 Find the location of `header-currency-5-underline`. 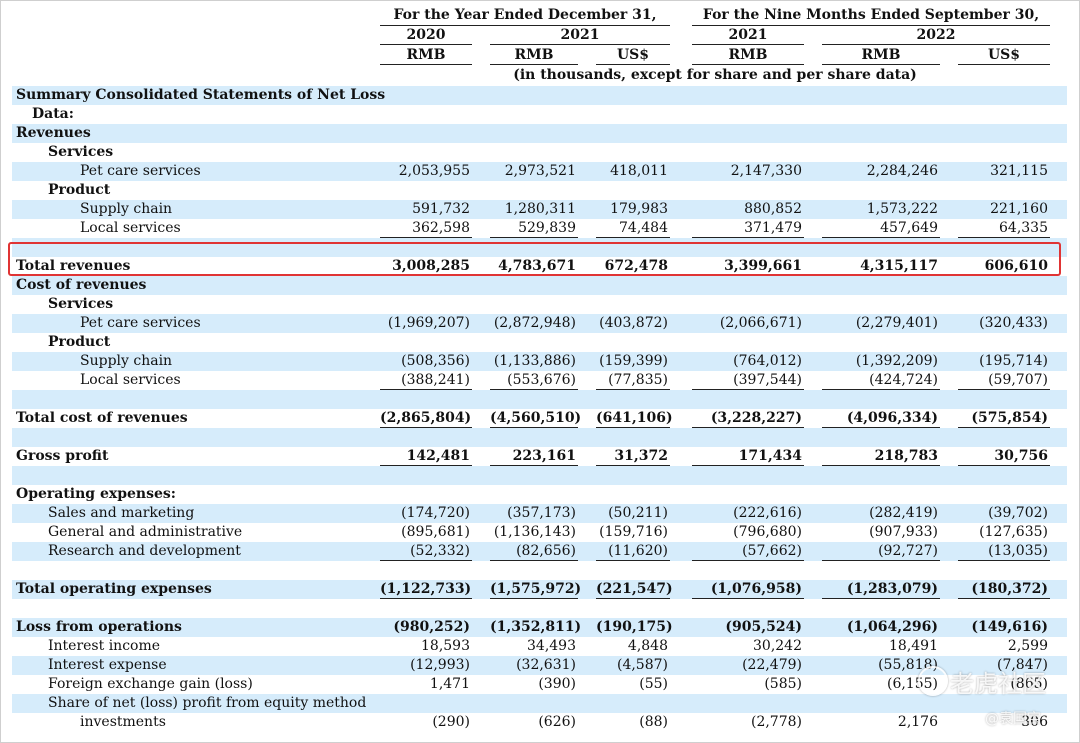

header-currency-5-underline is located at coordinates (881, 64).